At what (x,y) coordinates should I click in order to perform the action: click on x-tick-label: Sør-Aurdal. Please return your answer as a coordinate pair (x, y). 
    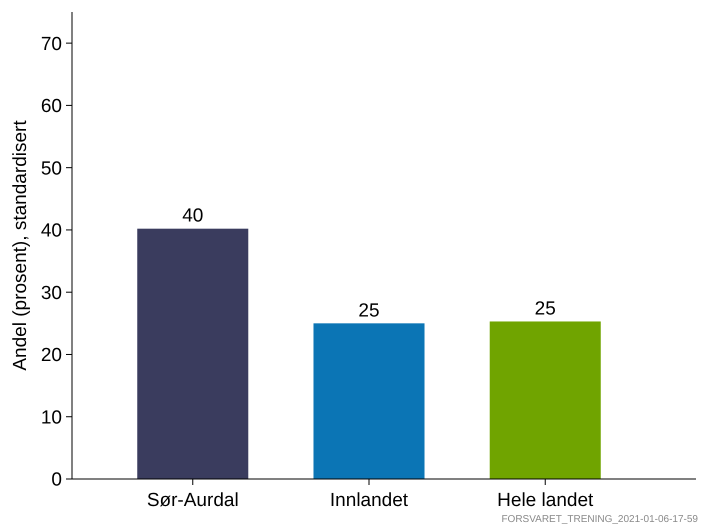
    Looking at the image, I should click on (192, 500).